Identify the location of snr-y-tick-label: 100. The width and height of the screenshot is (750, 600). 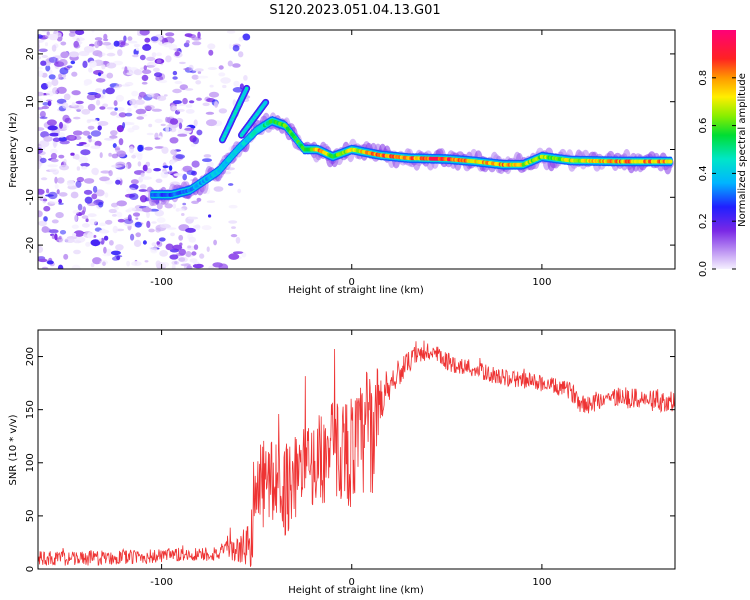
(30, 462).